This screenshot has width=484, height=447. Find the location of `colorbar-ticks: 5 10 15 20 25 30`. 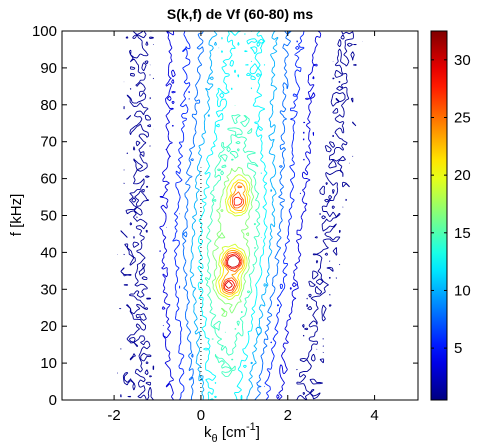

colorbar-ticks: 5 10 15 20 25 30 is located at coordinates (451, 204).